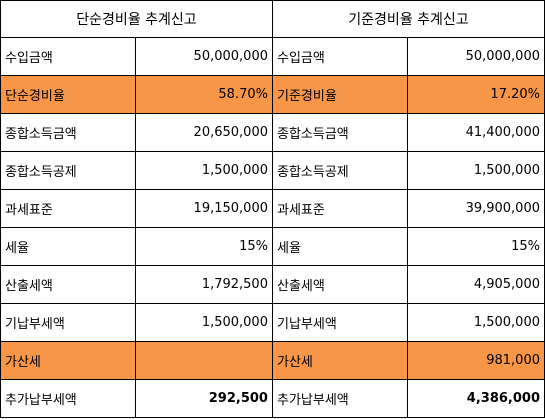  I want to click on left-label-cell: 기납부세액, so click(68, 322).